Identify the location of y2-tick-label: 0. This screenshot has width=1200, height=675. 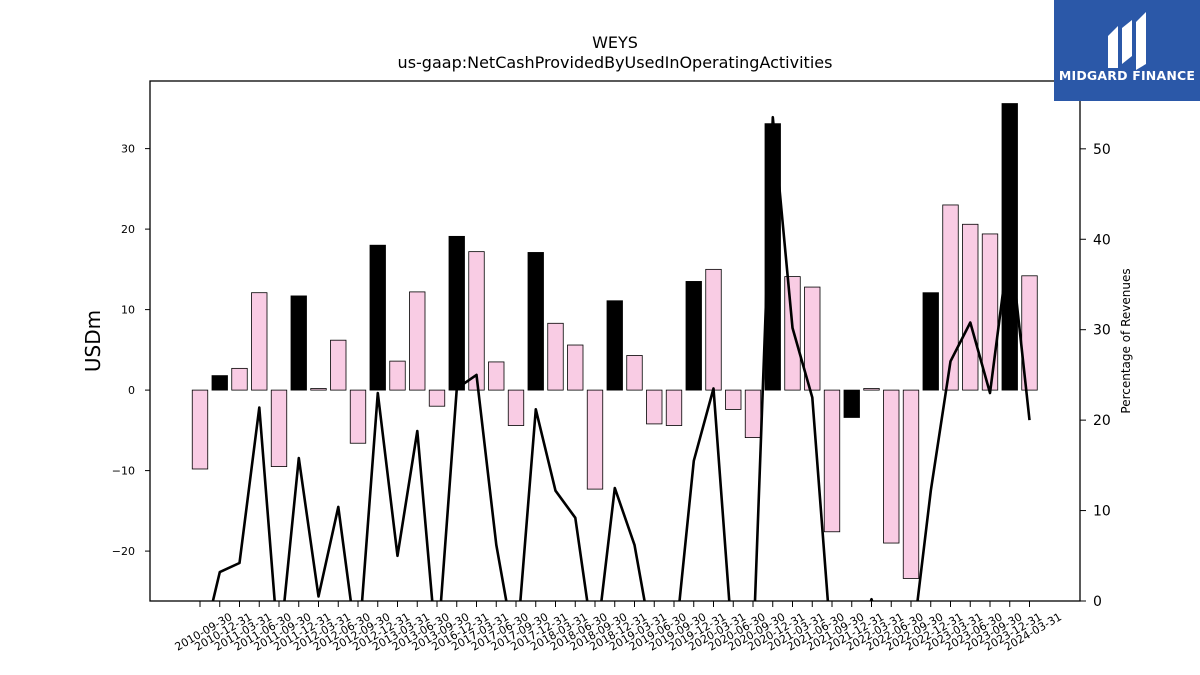
(1097, 602).